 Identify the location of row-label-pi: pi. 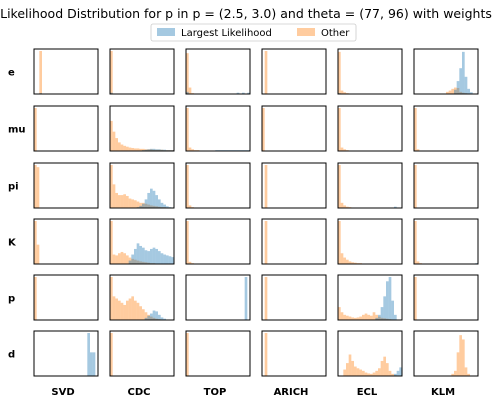
(13, 187).